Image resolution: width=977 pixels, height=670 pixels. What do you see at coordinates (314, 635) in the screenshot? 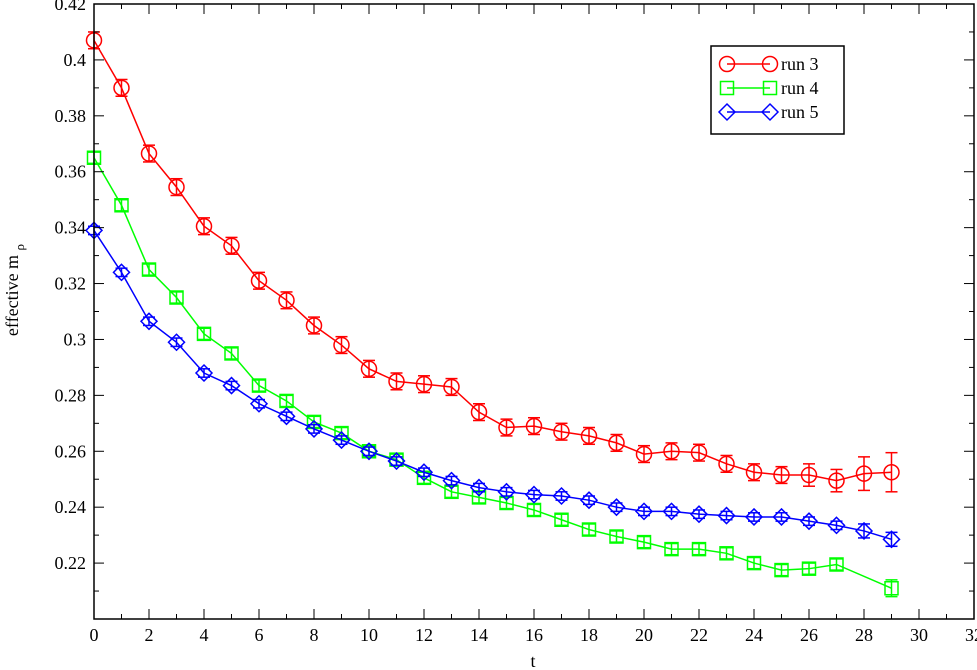
I see `x-tick-label: 8` at bounding box center [314, 635].